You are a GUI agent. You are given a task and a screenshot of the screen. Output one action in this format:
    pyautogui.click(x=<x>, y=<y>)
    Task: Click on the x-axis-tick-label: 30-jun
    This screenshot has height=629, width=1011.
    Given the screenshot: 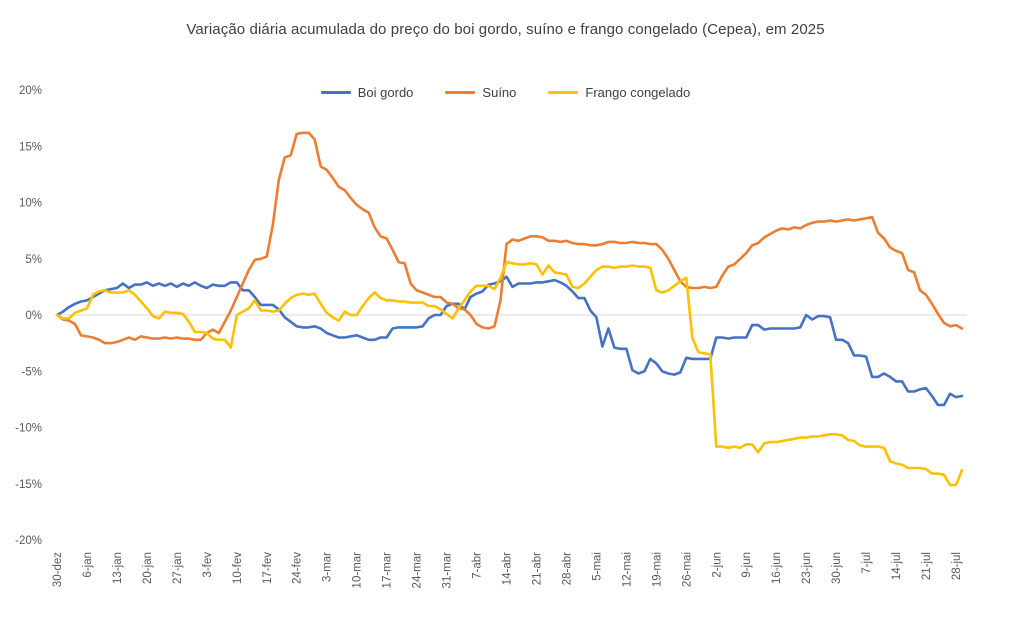 What is the action you would take?
    pyautogui.click(x=837, y=568)
    